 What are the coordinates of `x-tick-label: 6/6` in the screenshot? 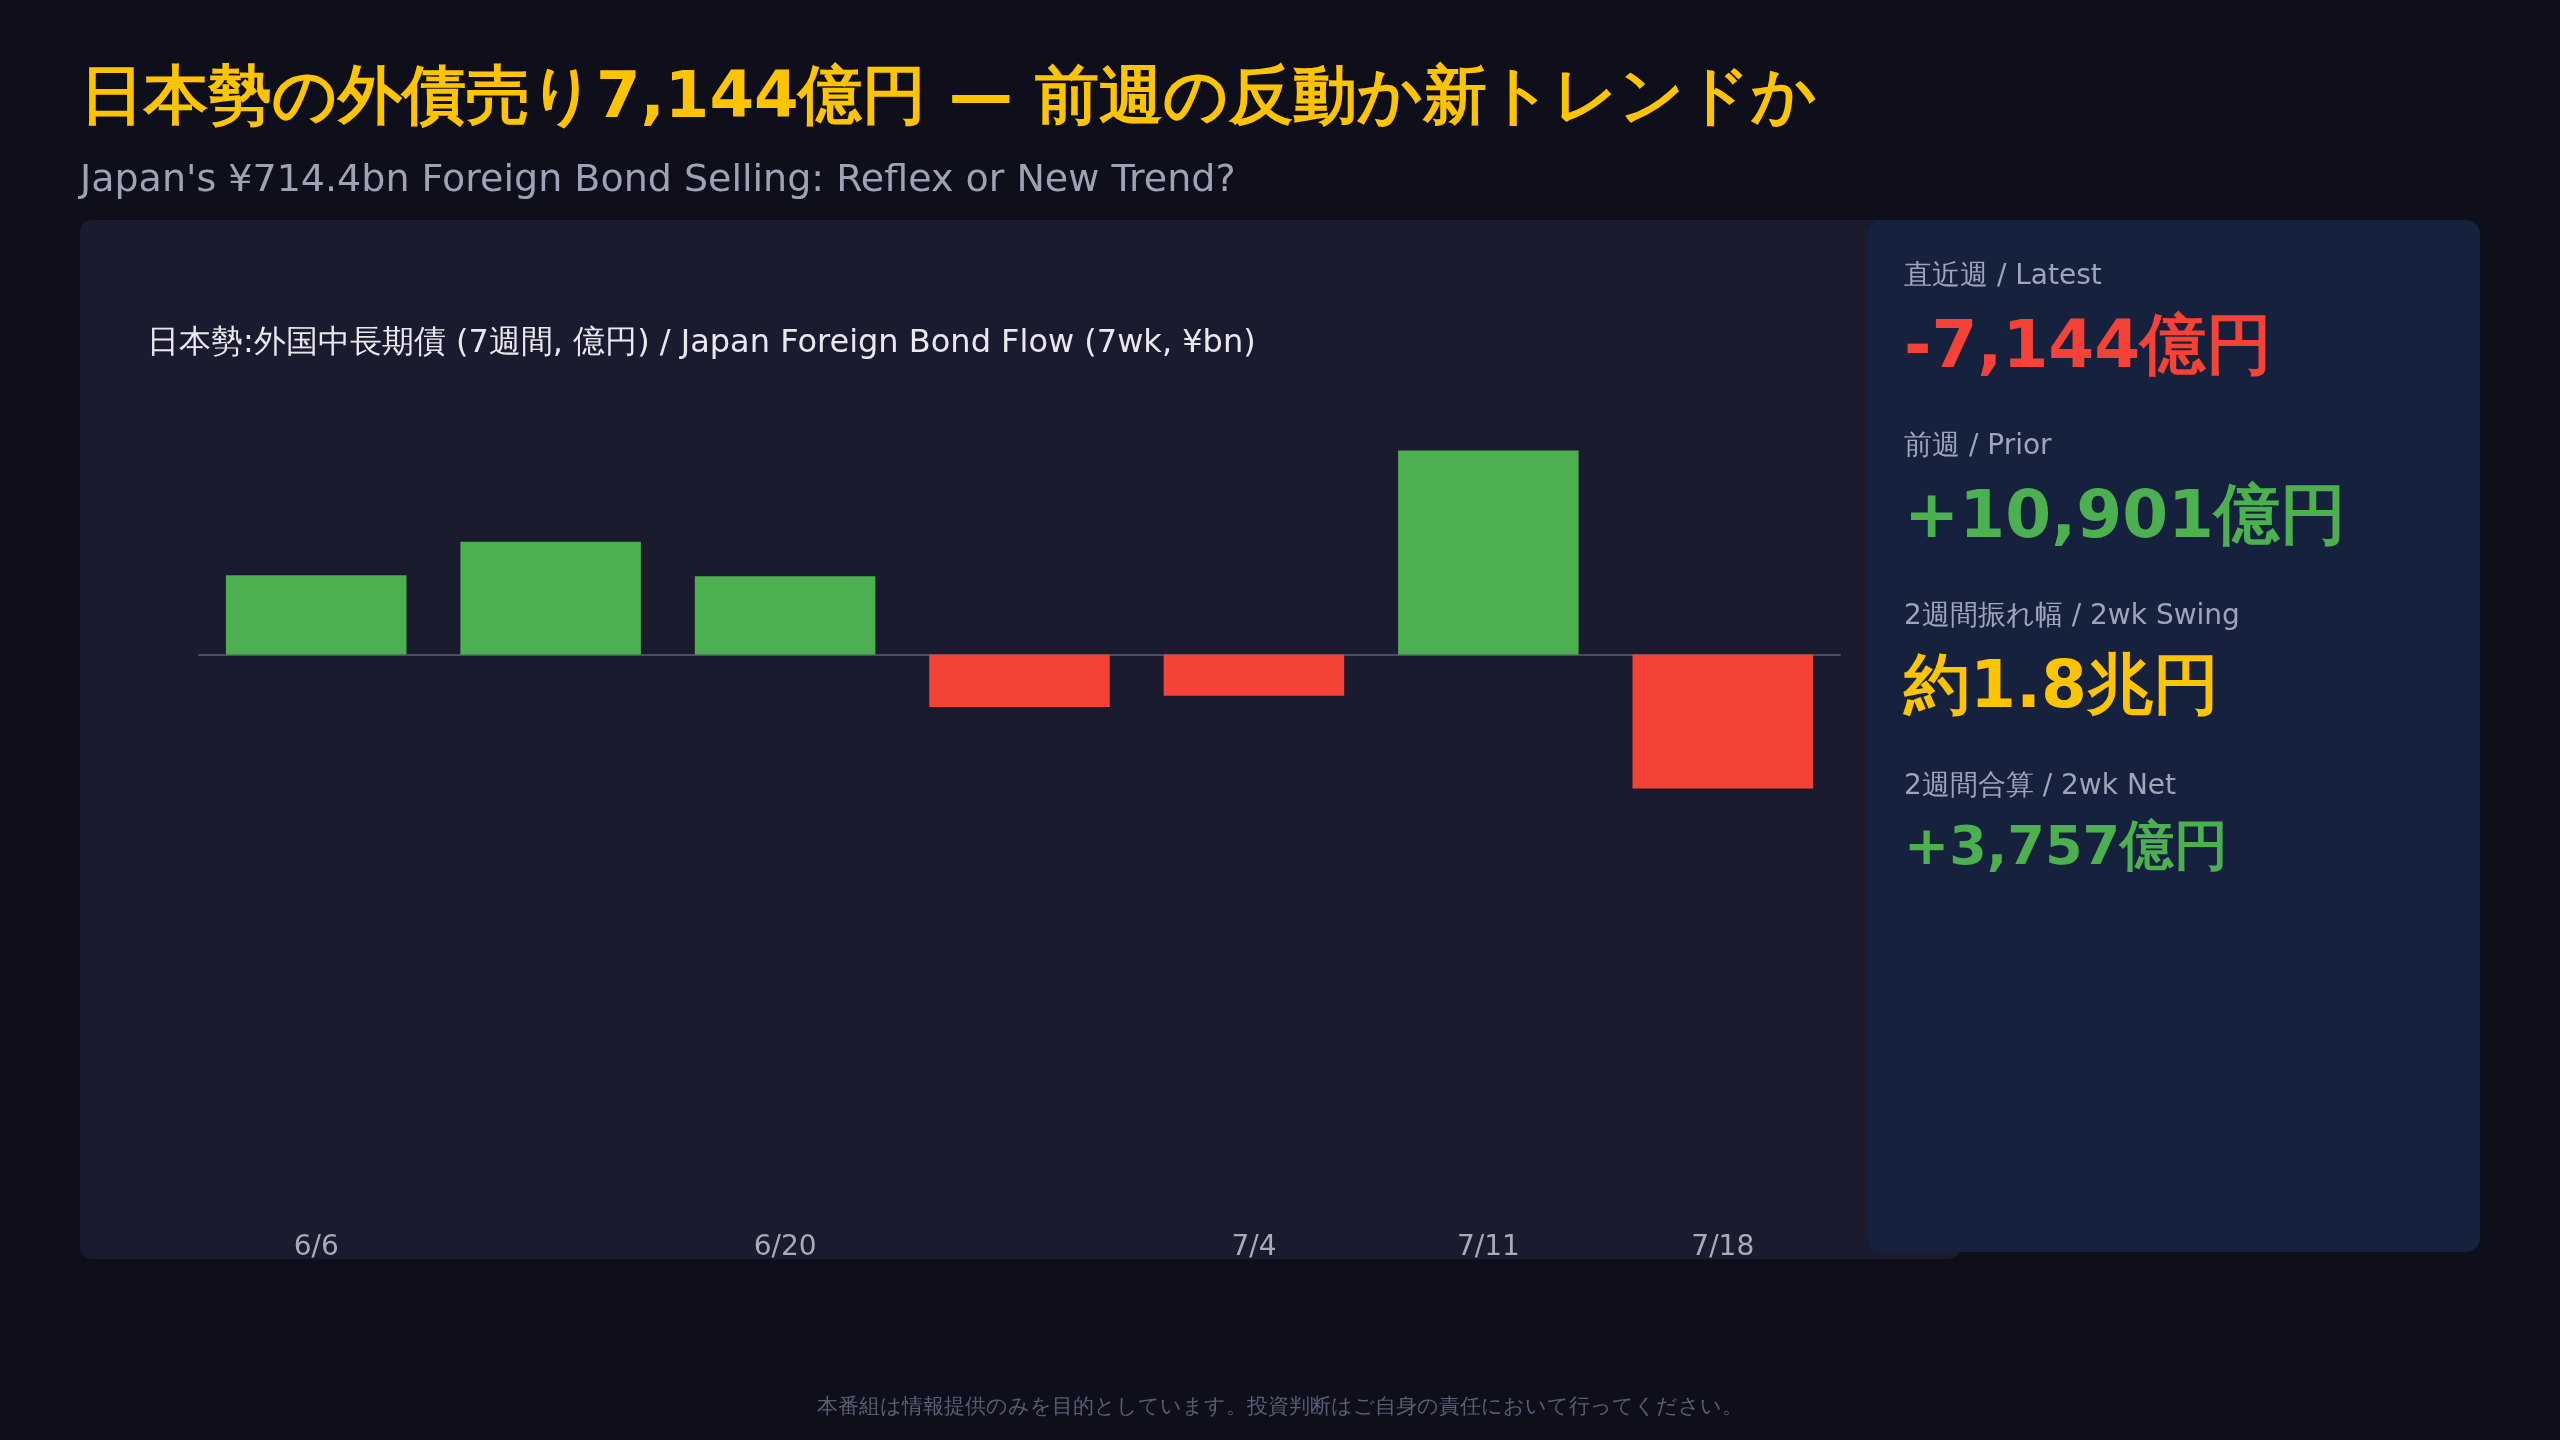 It's located at (316, 1245).